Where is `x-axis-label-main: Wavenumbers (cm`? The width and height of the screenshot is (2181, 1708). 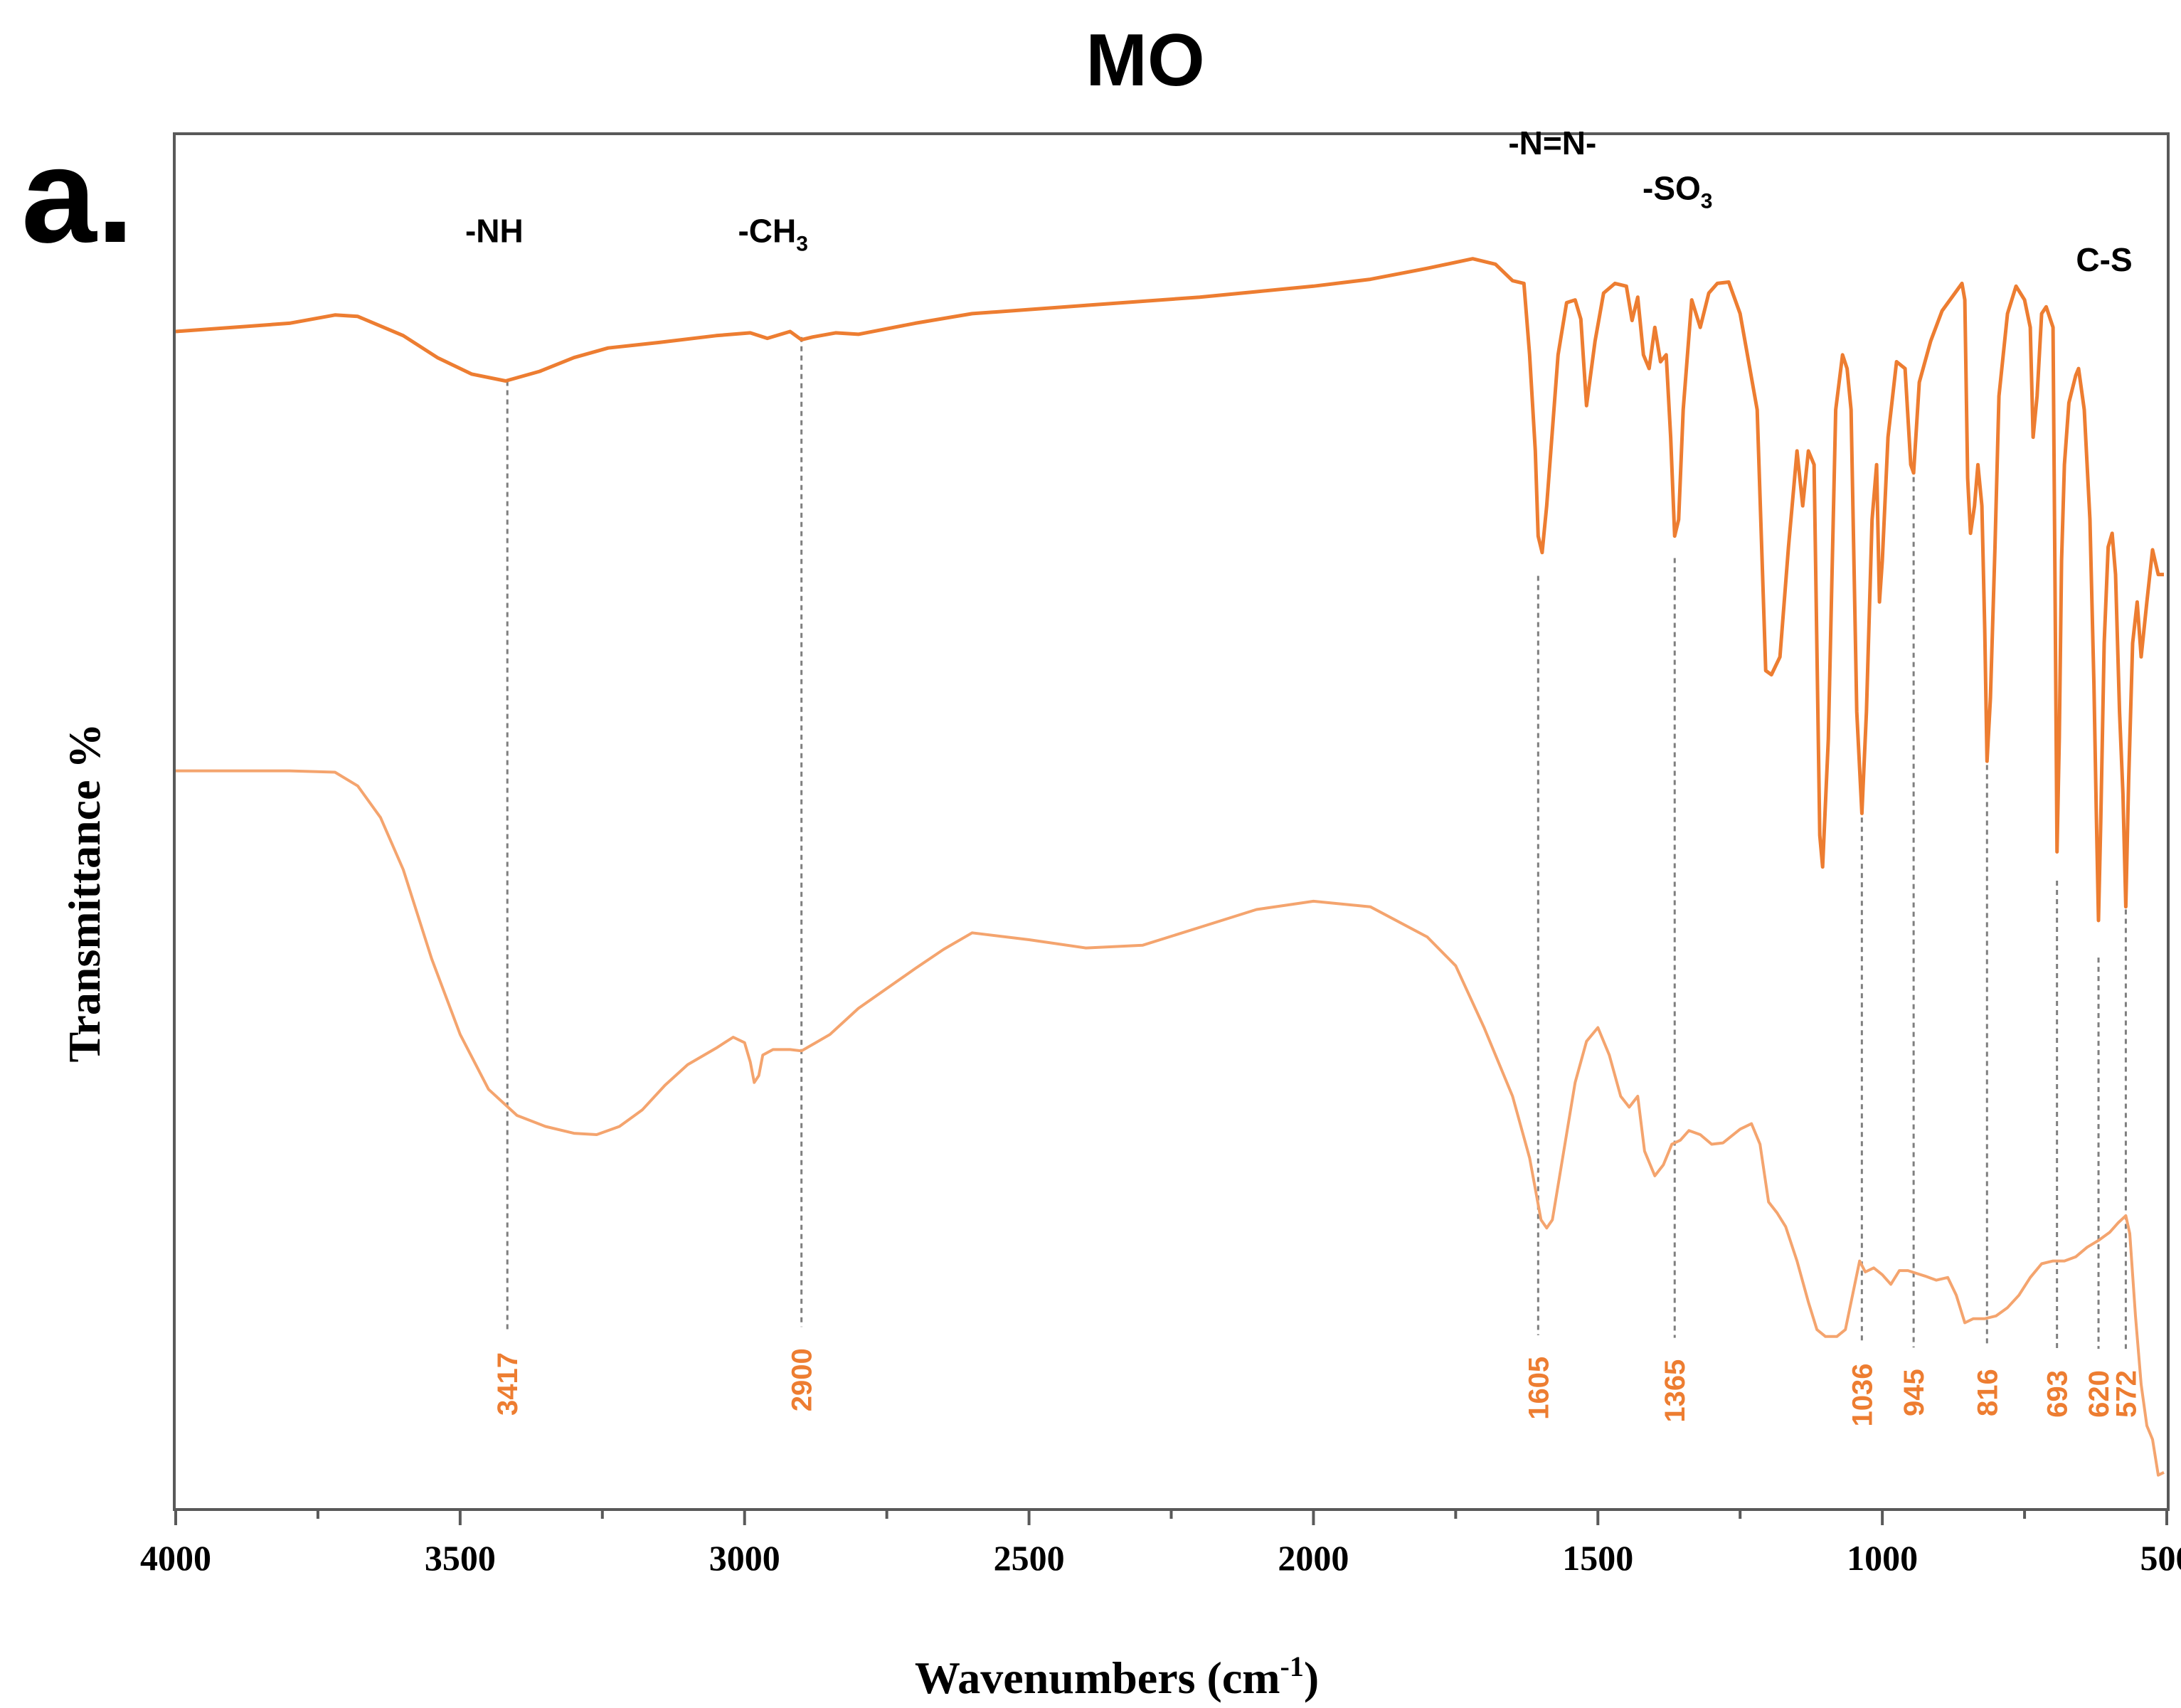
x-axis-label-main: Wavenumbers (cm is located at coordinates (1098, 1678).